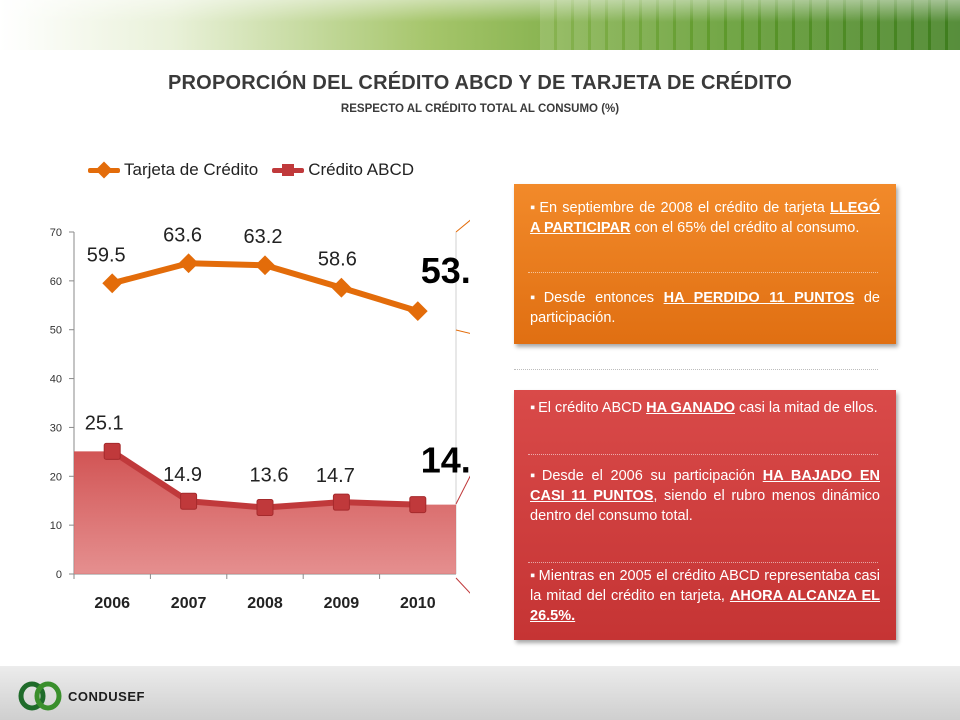  Describe the element at coordinates (182, 235) in the screenshot. I see `data-label-tarjeta: 63.6` at that location.